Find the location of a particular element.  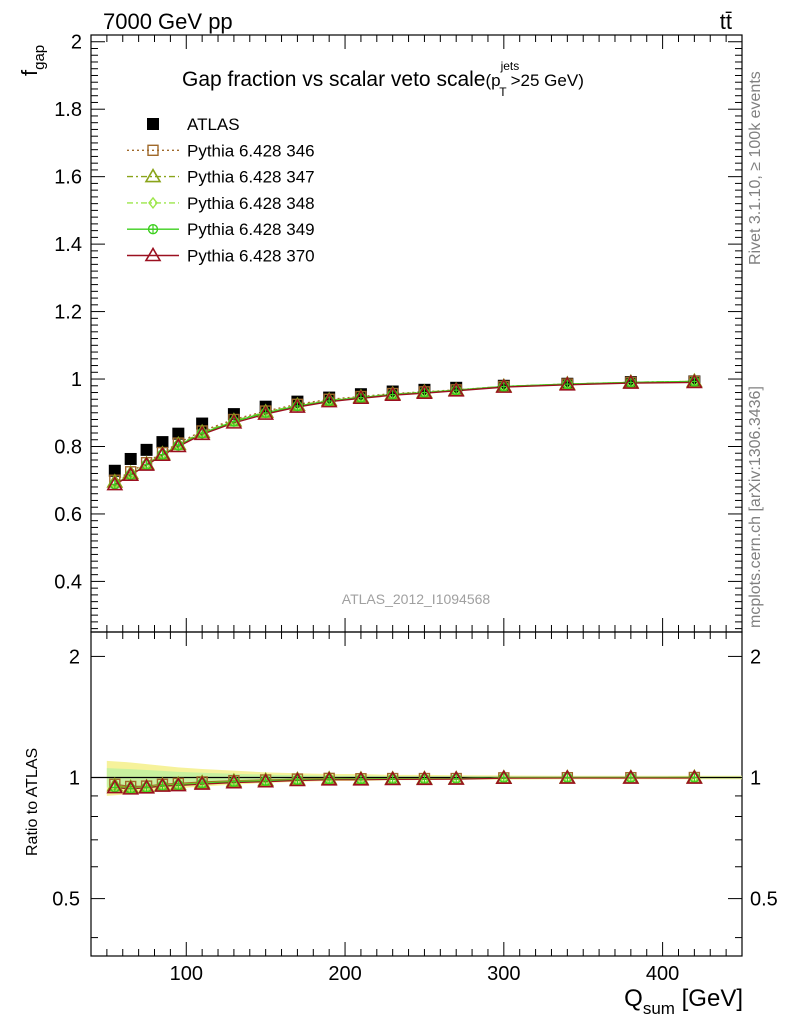

main-y-axis-title: fgap is located at coordinates (32, 60).